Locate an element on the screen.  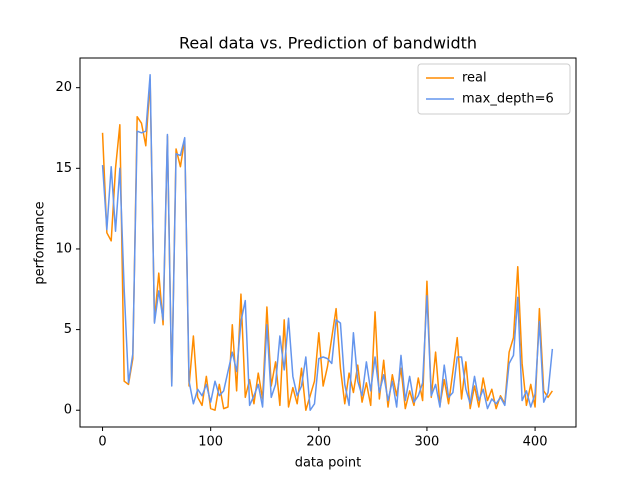
y-axis-label: performance is located at coordinates (40, 242).